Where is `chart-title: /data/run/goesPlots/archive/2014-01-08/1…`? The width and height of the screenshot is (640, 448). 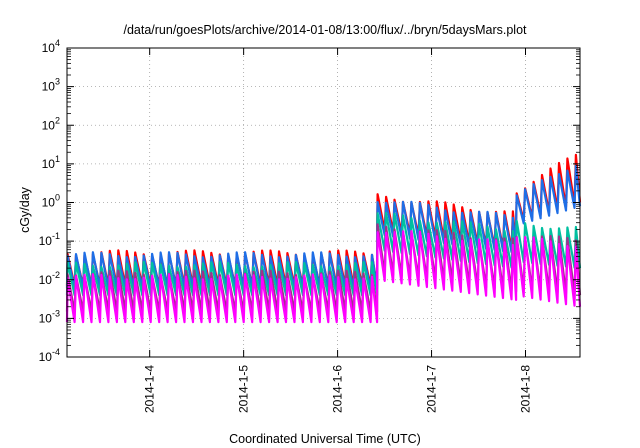
chart-title: /data/run/goesPlots/archive/2014-01-08/1… is located at coordinates (325, 30).